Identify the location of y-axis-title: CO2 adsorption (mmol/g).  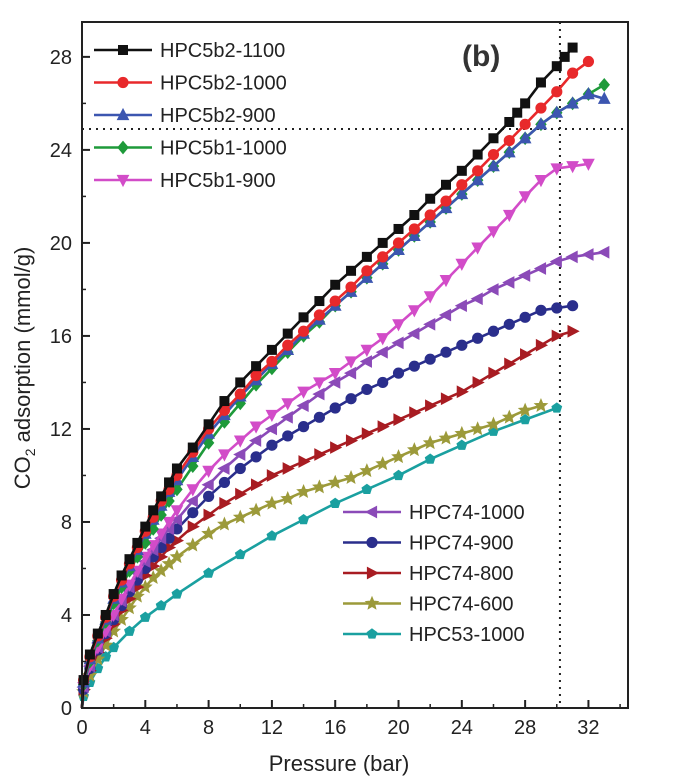
(24, 368).